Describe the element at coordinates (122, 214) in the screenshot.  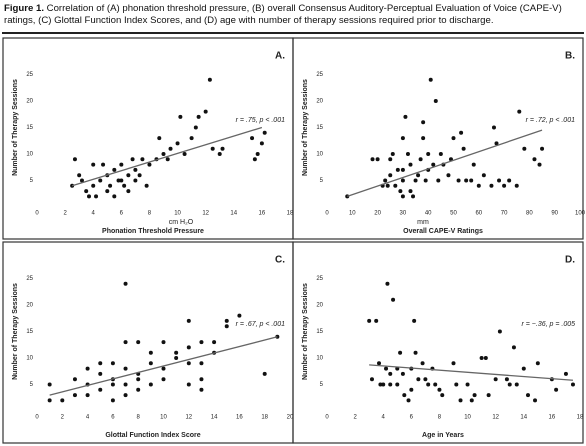
I see `x-tick-label: 6` at that location.